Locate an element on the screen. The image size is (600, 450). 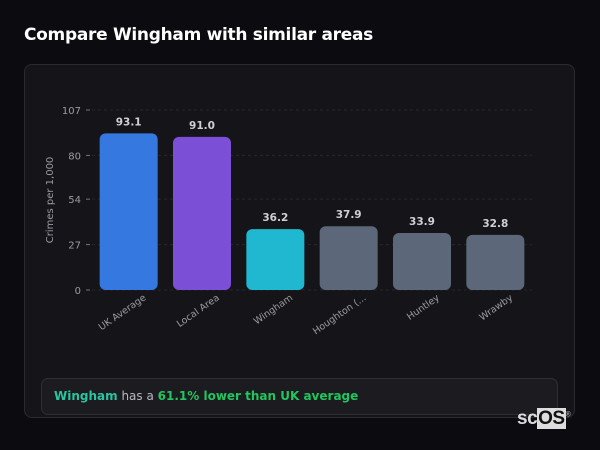
x-tick-label: Local Area is located at coordinates (198, 310).